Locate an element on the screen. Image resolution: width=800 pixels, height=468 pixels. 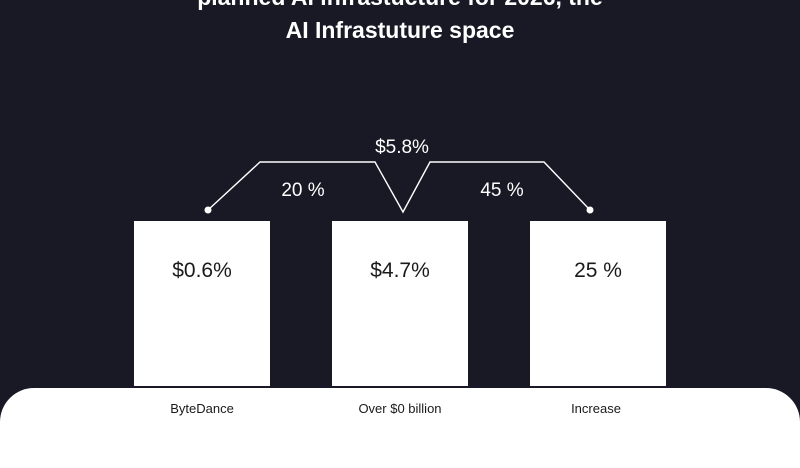
category-label-over-billion: Over $0 billion is located at coordinates (400, 408).